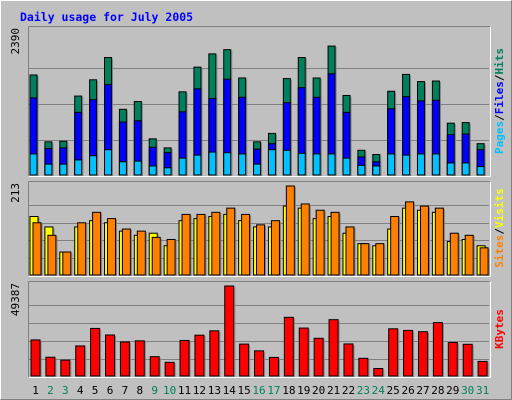 This screenshot has width=512, height=400. What do you see at coordinates (65, 368) in the screenshot?
I see `bar-kbytes-day-3-fill` at bounding box center [65, 368].